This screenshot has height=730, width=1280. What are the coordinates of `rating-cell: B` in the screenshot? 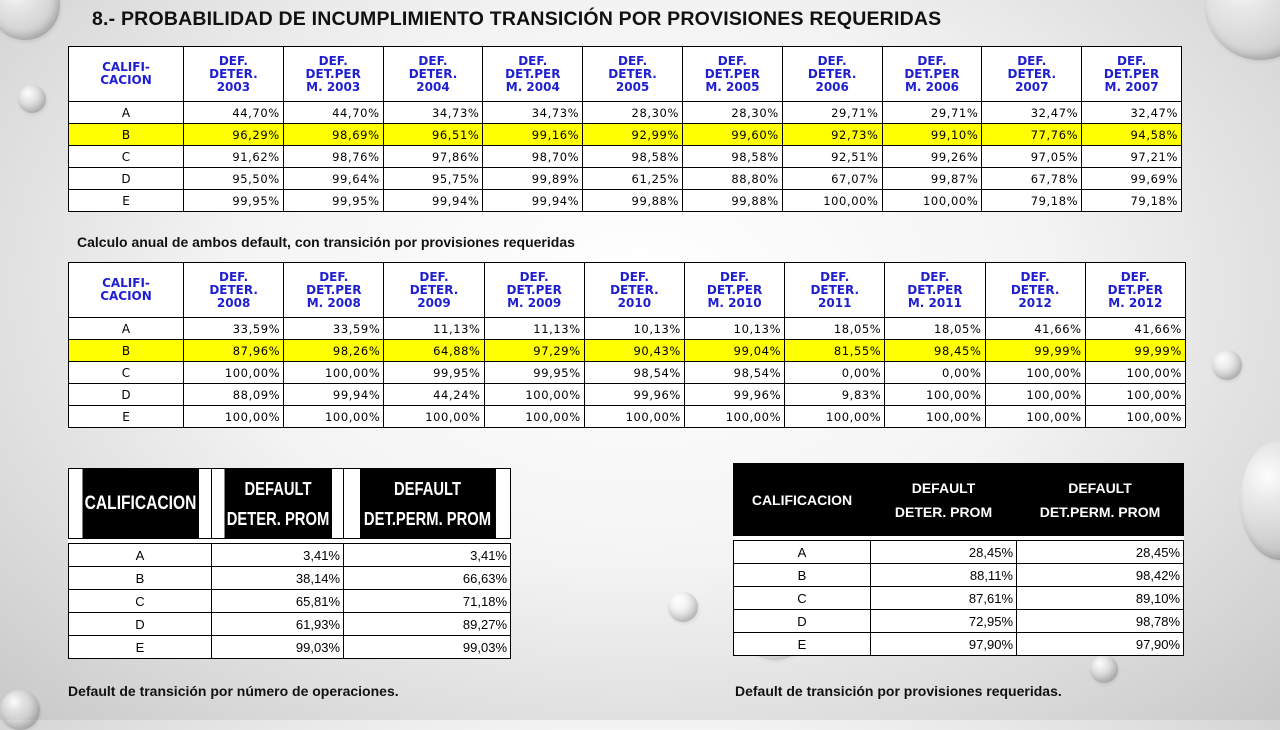 It's located at (126, 350).